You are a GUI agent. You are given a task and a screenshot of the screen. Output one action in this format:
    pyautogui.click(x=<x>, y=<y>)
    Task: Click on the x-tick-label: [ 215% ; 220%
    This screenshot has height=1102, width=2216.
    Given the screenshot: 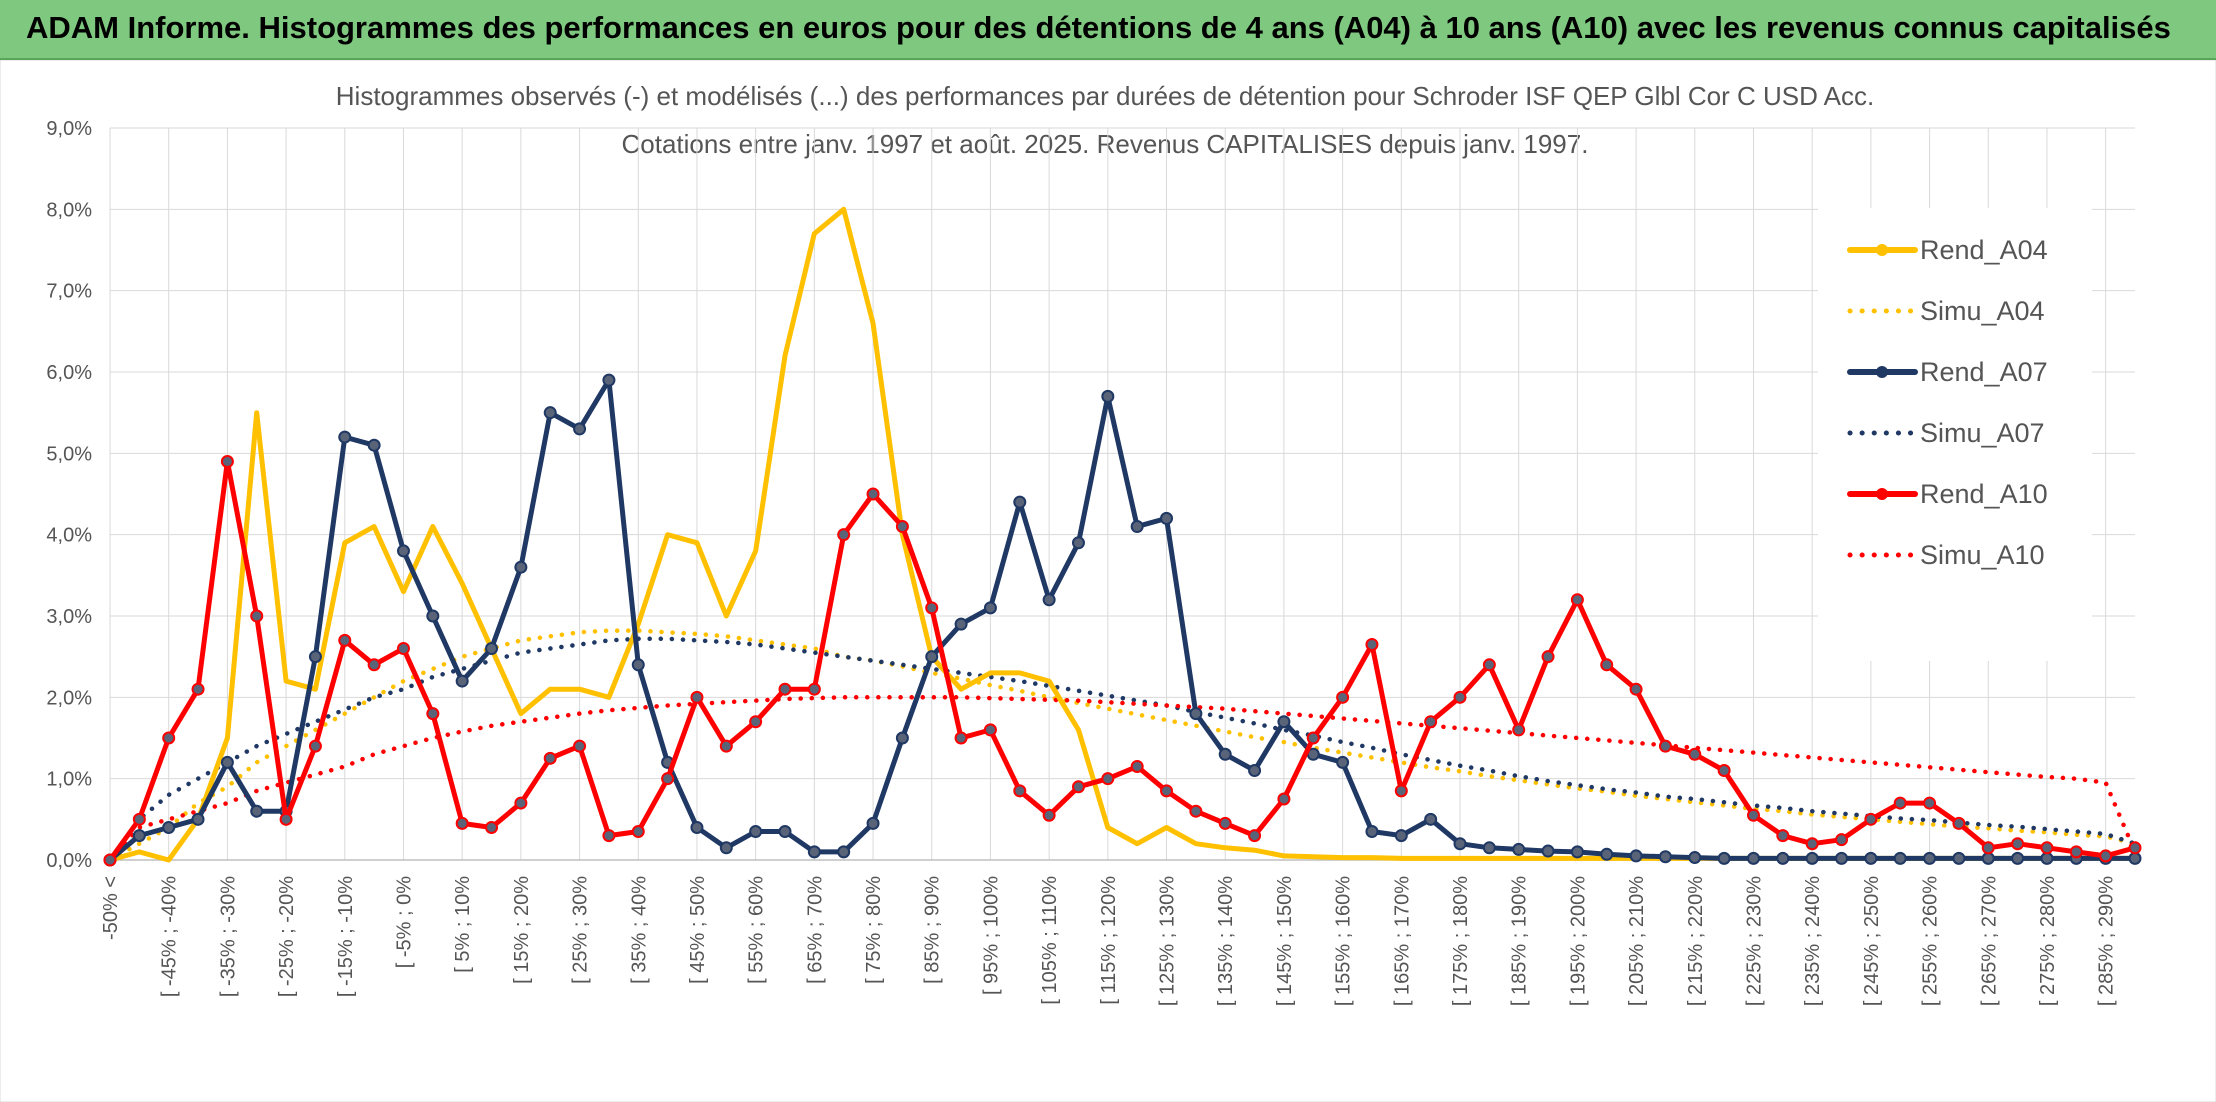 What is the action you would take?
    pyautogui.click(x=1696, y=941)
    